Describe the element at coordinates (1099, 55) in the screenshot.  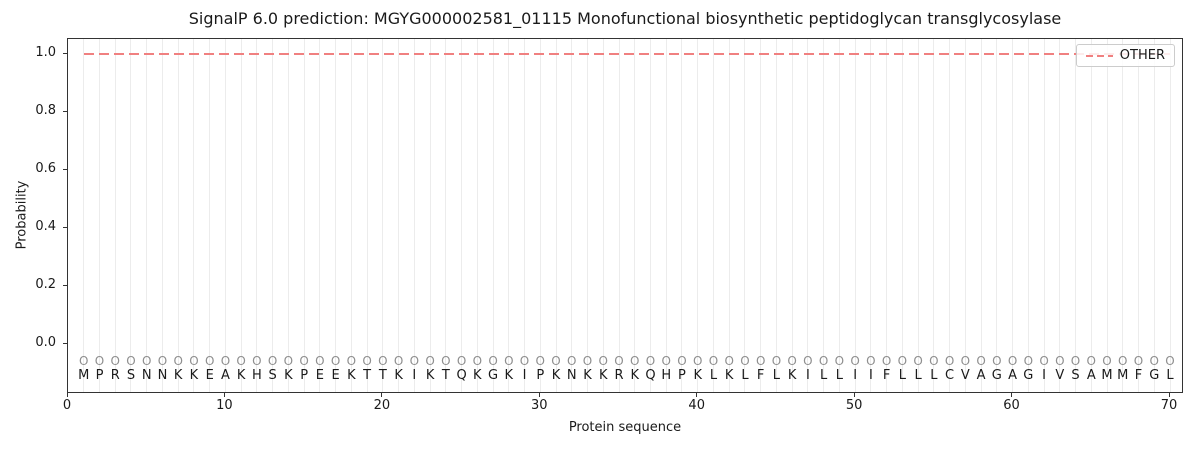
I see `dashed-line-icon` at that location.